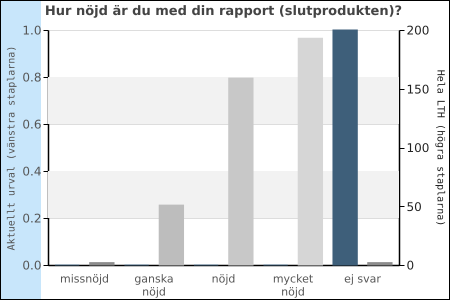  What do you see at coordinates (223, 11) in the screenshot?
I see `chart-title: Hur nöjd är du med din rapport (slutprodukten)?` at bounding box center [223, 11].